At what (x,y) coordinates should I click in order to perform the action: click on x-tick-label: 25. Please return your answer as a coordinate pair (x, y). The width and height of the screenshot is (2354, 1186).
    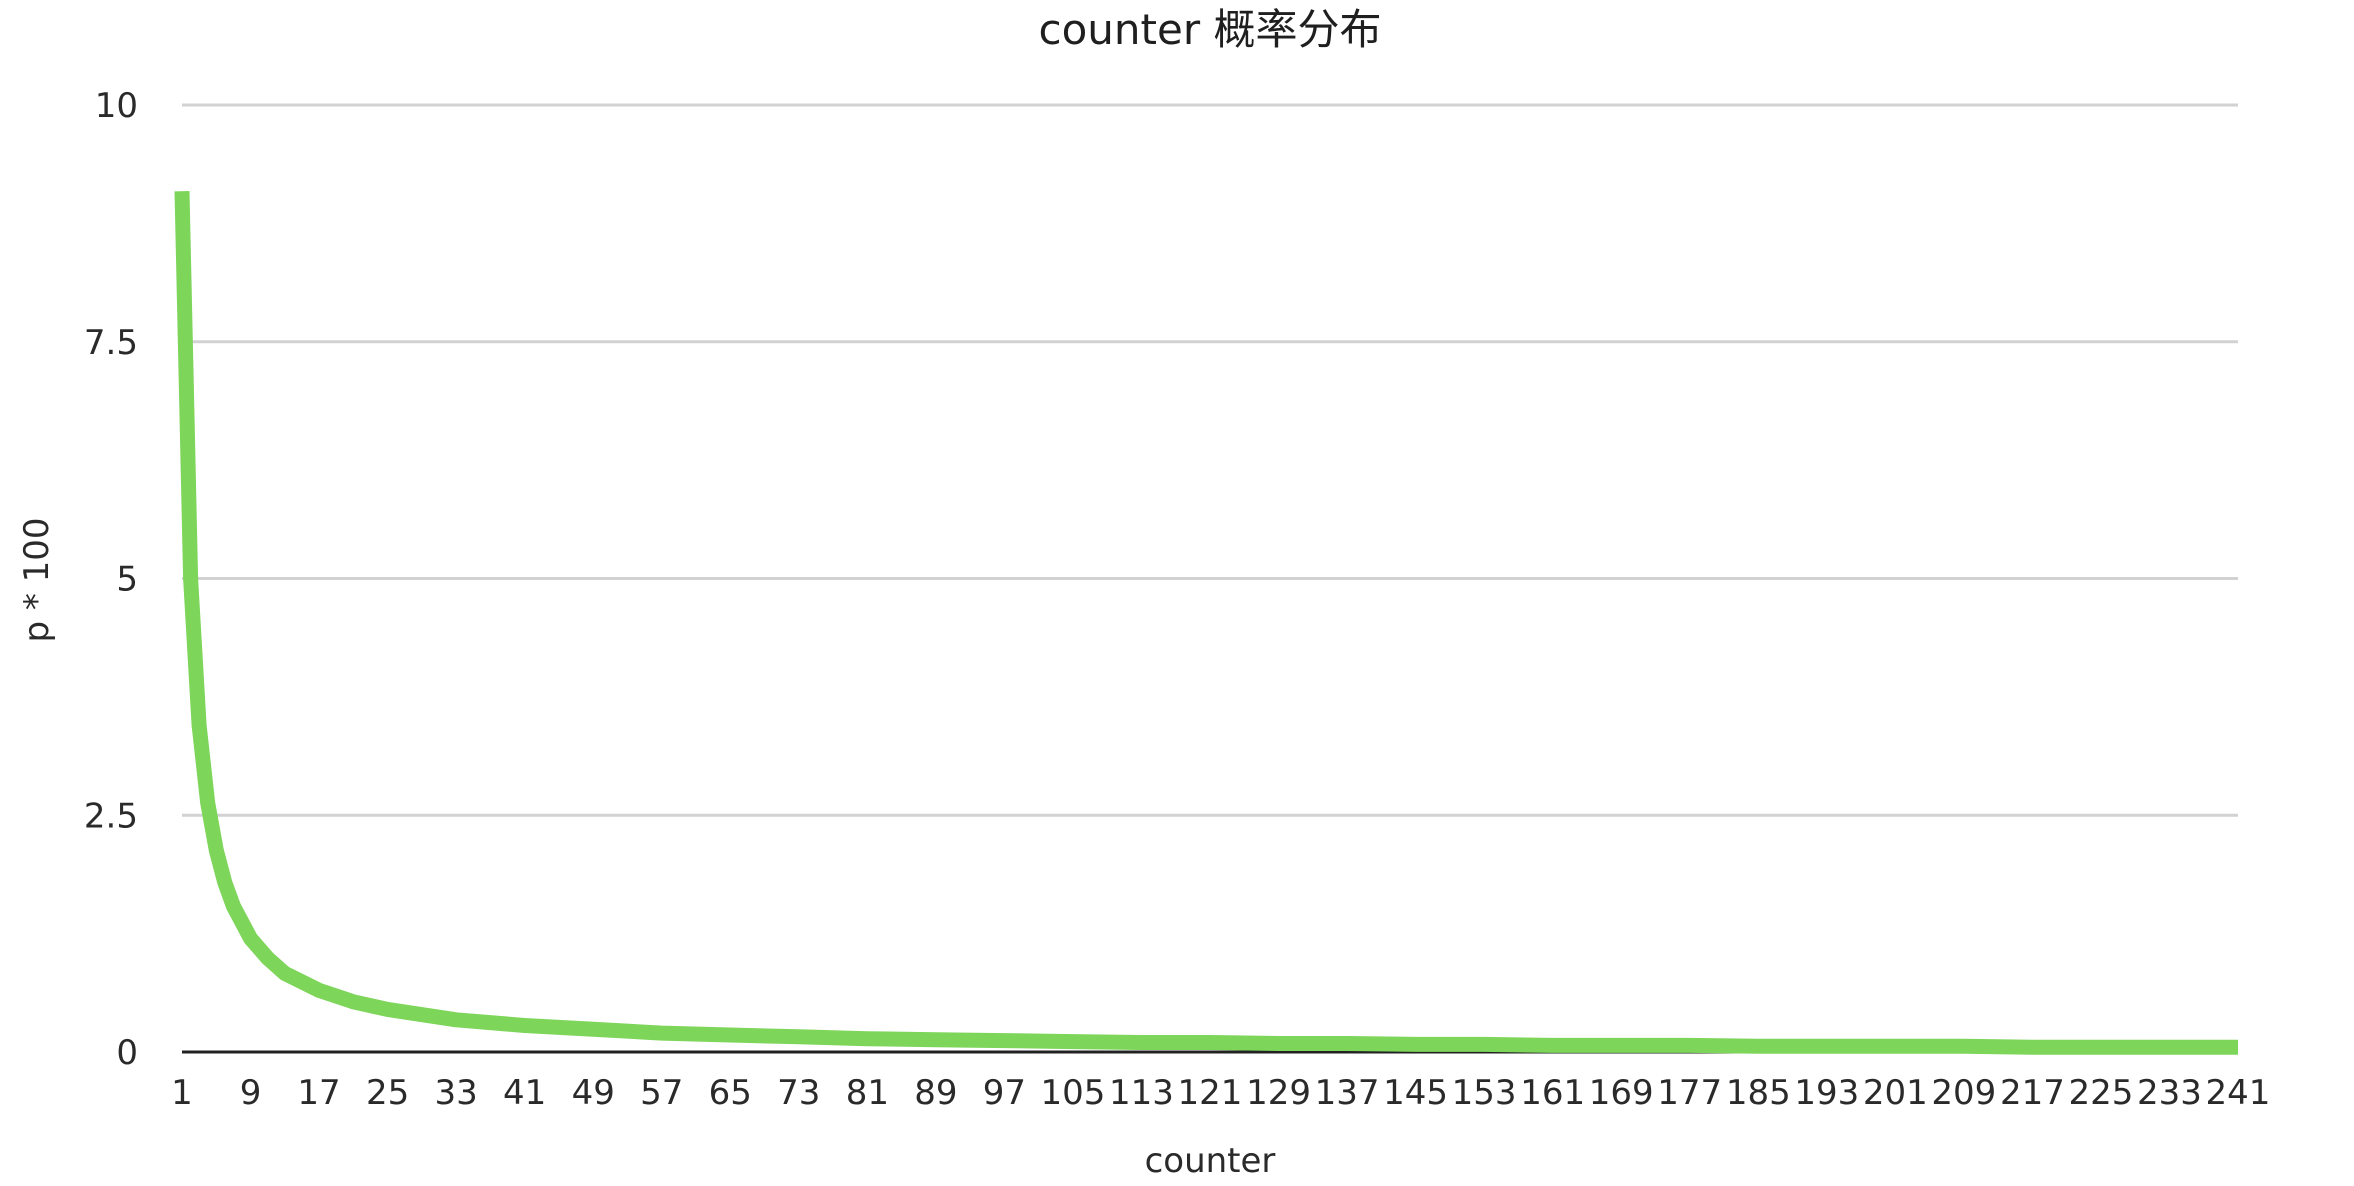
    Looking at the image, I should click on (387, 1093).